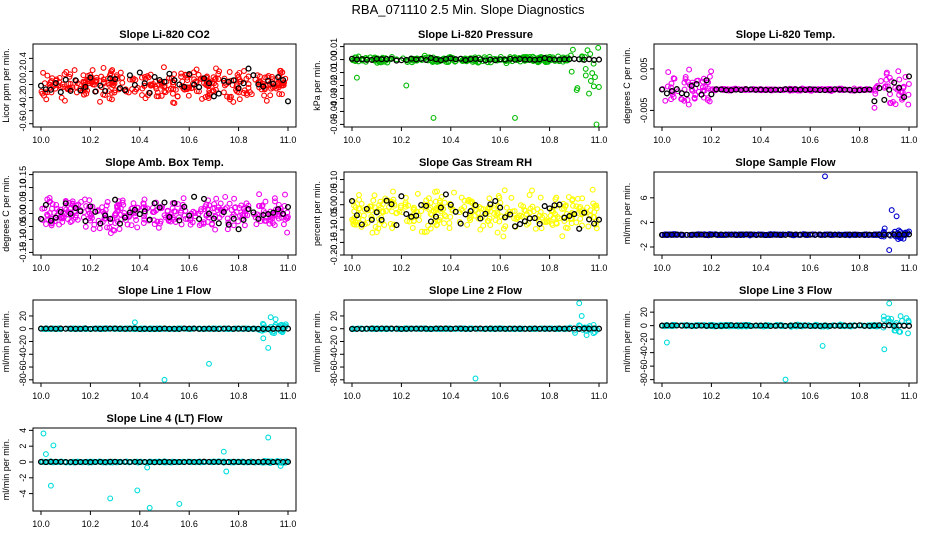 The height and width of the screenshot is (540, 936). I want to click on x-tick-label: 10.8, so click(239, 268).